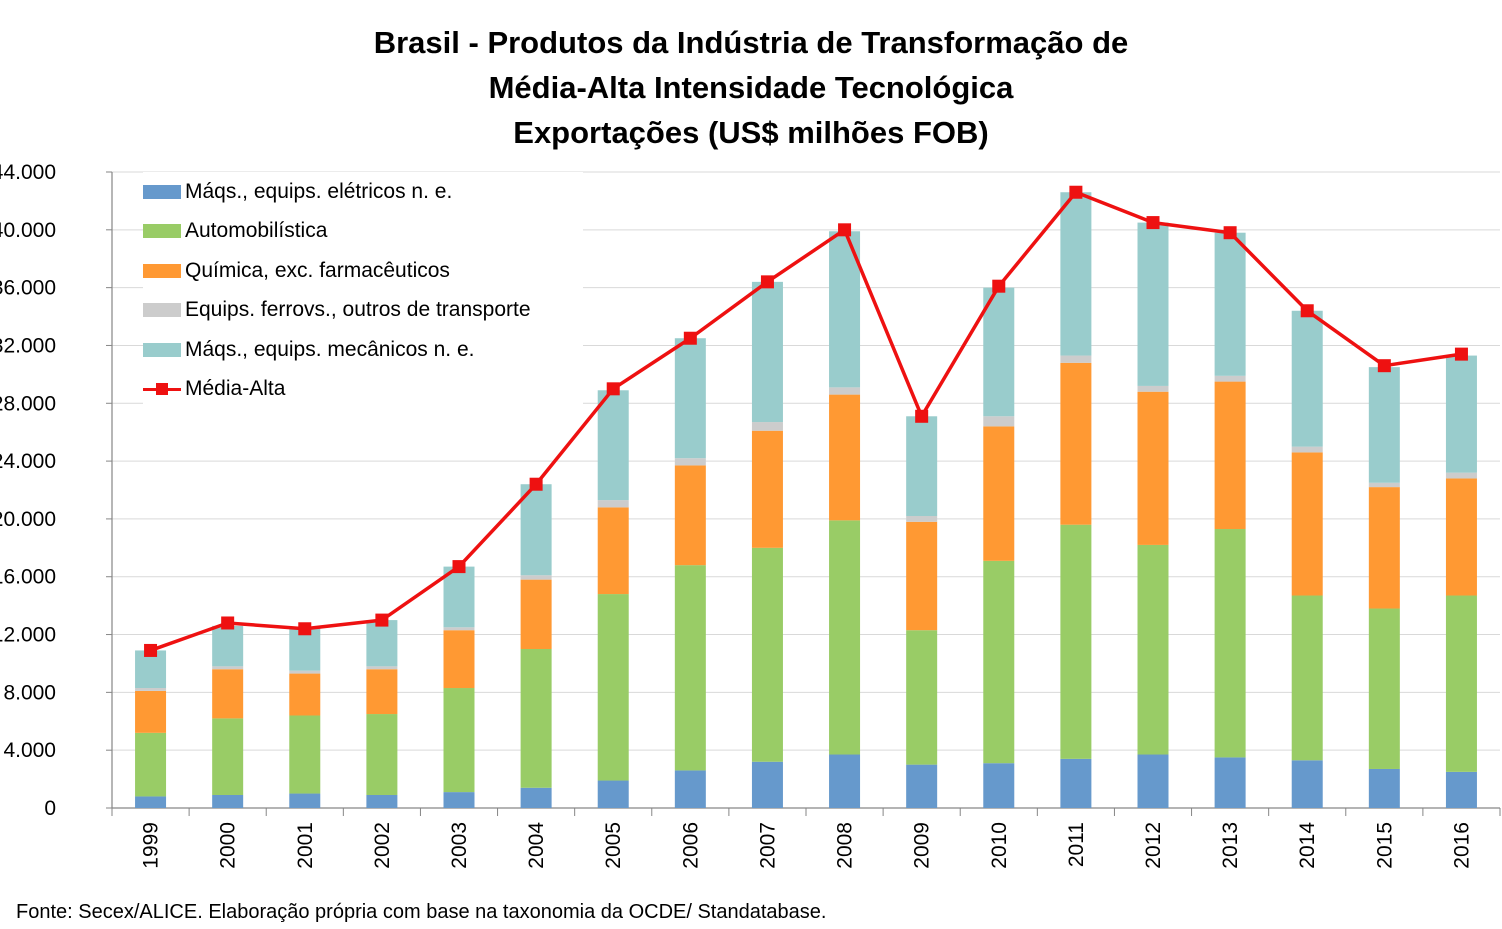  Describe the element at coordinates (613, 551) in the screenshot. I see `bar-quimica-2005` at that location.